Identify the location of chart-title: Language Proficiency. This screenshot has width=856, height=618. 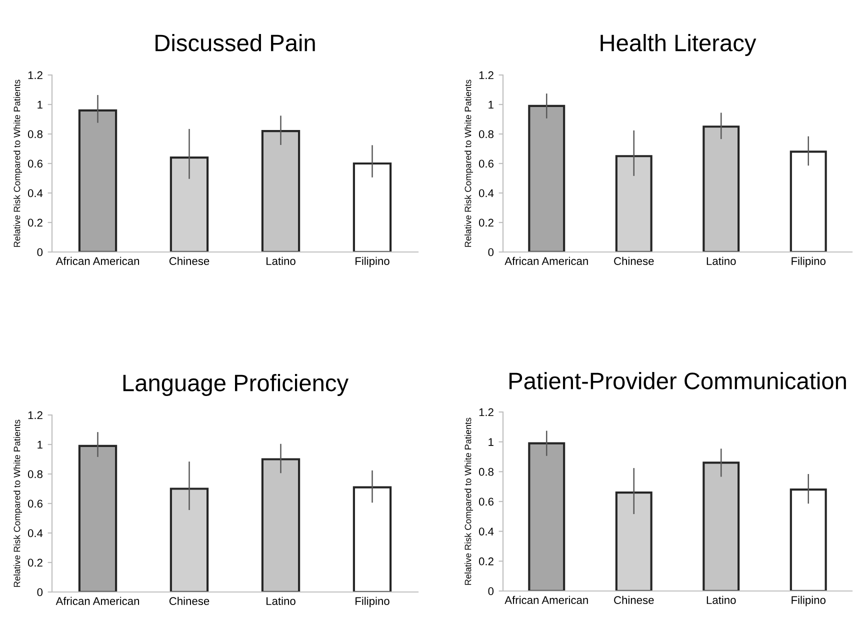
(236, 385).